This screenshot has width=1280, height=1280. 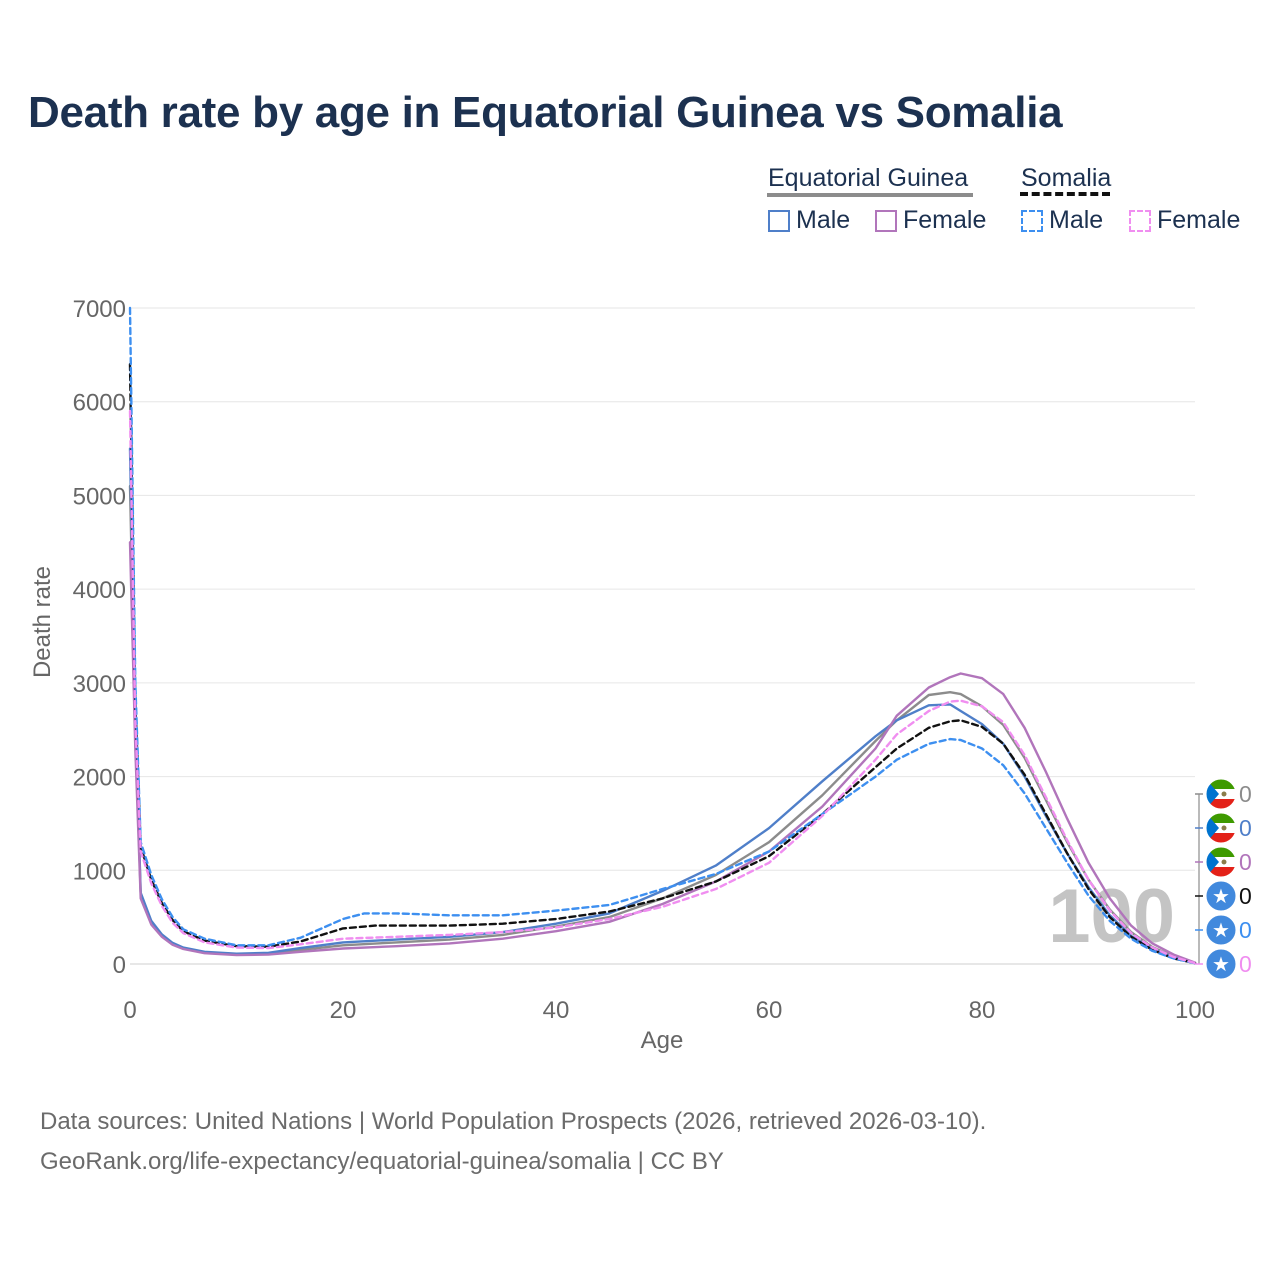 I want to click on x-tick-label: 80, so click(x=982, y=1010).